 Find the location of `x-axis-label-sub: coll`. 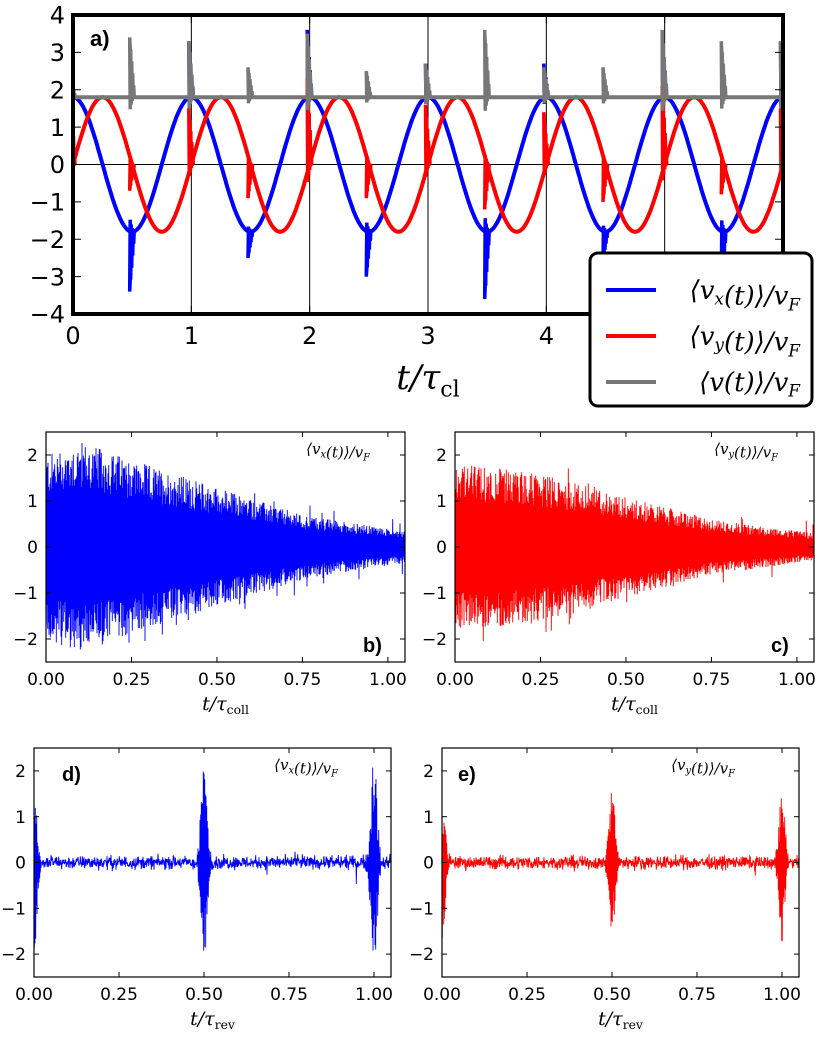

x-axis-label-sub: coll is located at coordinates (647, 710).